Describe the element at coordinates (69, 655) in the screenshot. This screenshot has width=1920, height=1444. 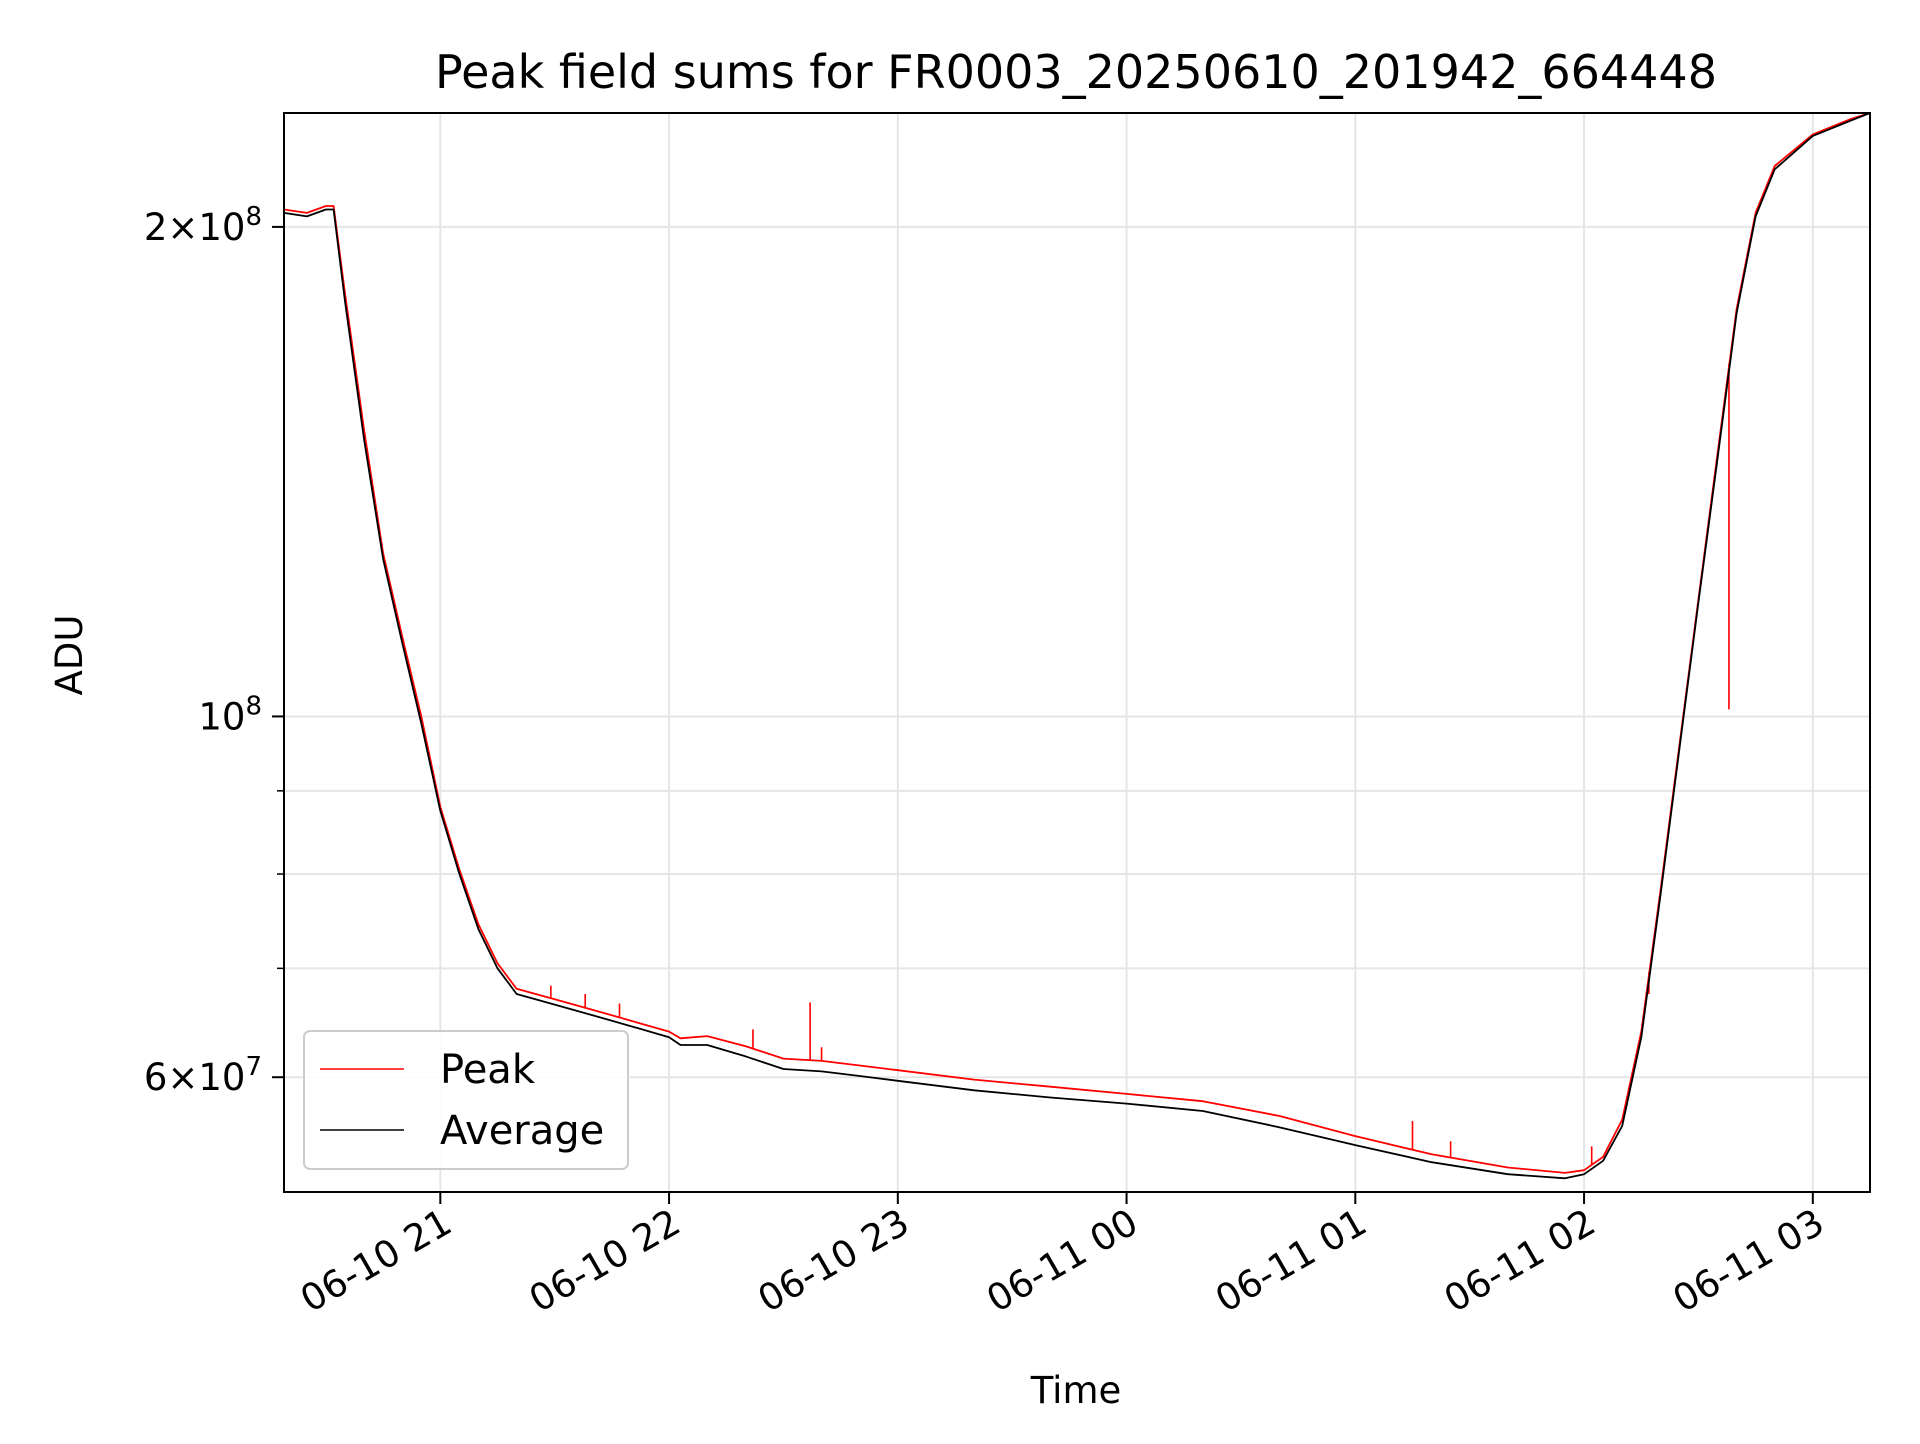
I see `y-axis-label: ADU` at that location.